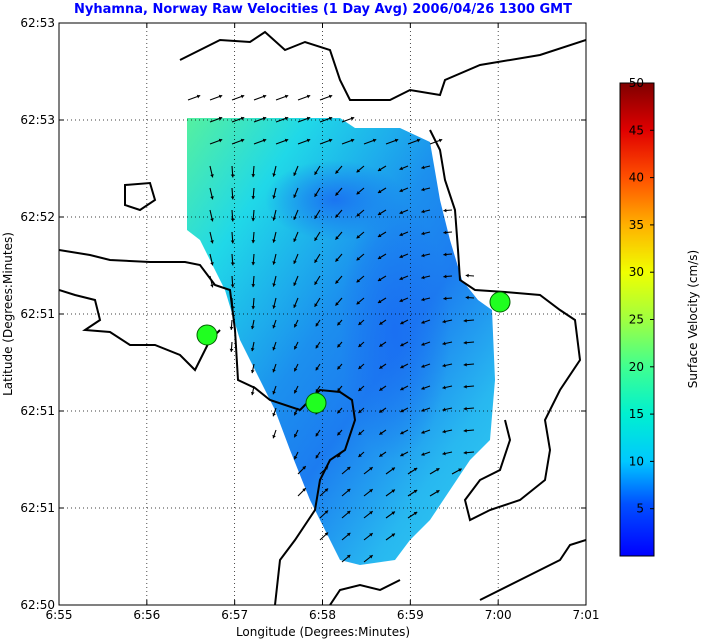 The height and width of the screenshot is (639, 702). What do you see at coordinates (636, 130) in the screenshot?
I see `colorbar-tick-label: 45` at bounding box center [636, 130].